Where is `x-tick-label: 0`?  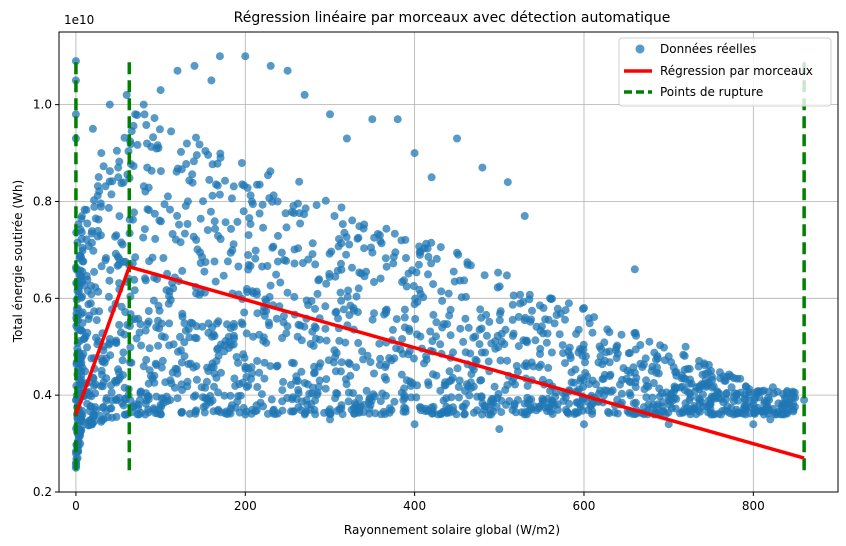 x-tick-label: 0 is located at coordinates (76, 506).